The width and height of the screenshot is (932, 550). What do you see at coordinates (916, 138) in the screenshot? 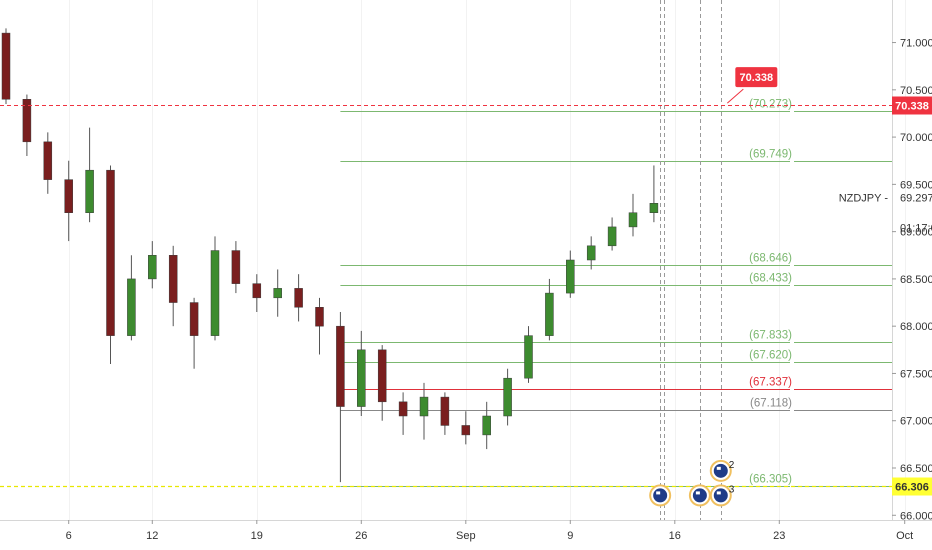
I see `price-tick-label: 70.000` at bounding box center [916, 138].